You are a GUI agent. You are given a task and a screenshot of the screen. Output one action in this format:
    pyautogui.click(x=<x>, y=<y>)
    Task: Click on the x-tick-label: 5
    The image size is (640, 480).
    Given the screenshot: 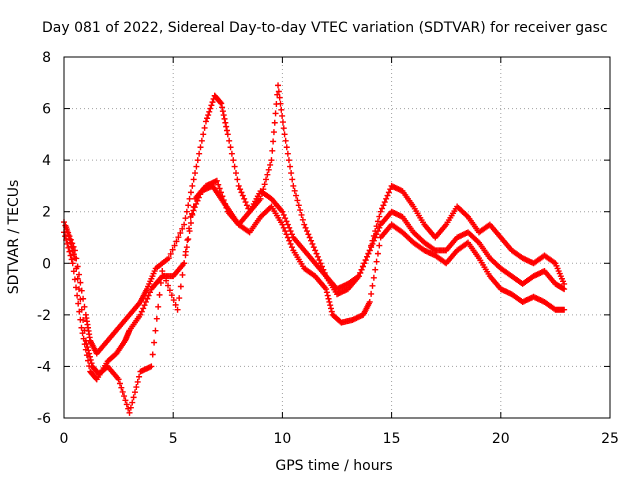 What is the action you would take?
    pyautogui.click(x=173, y=439)
    